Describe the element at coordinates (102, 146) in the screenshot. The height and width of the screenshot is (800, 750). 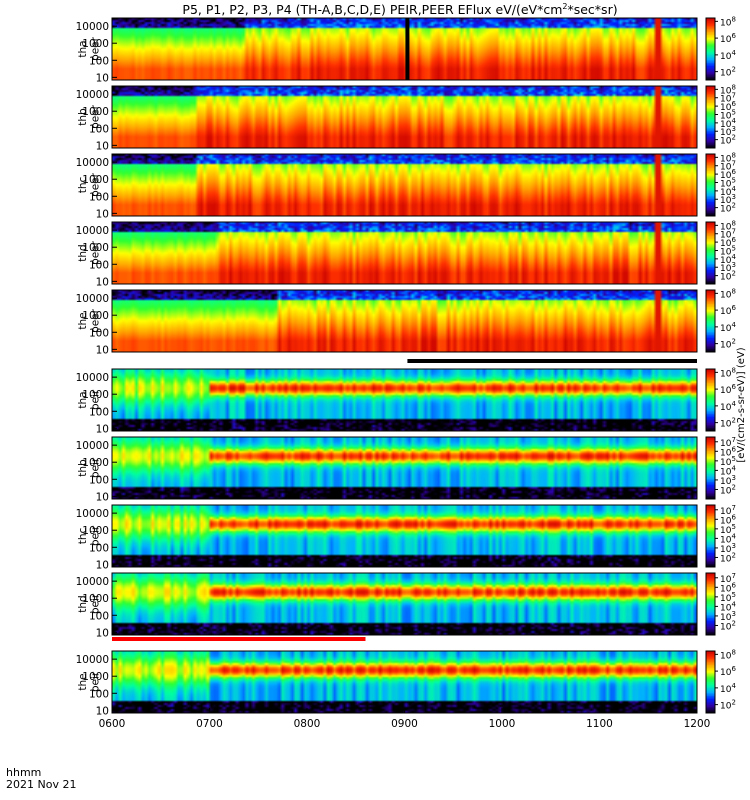
I see `y-tick-label: 10` at that location.